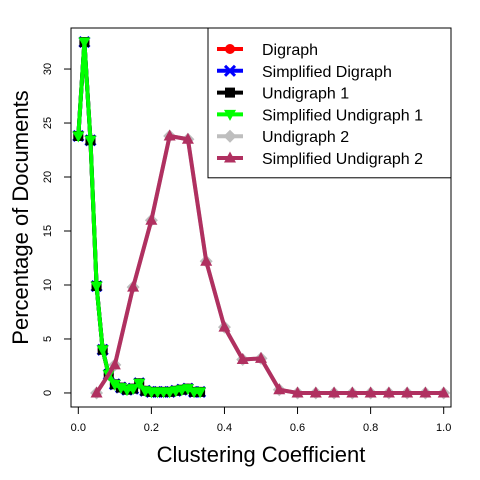  Describe the element at coordinates (370, 428) in the screenshot. I see `x-tick-label: 0.8` at that location.